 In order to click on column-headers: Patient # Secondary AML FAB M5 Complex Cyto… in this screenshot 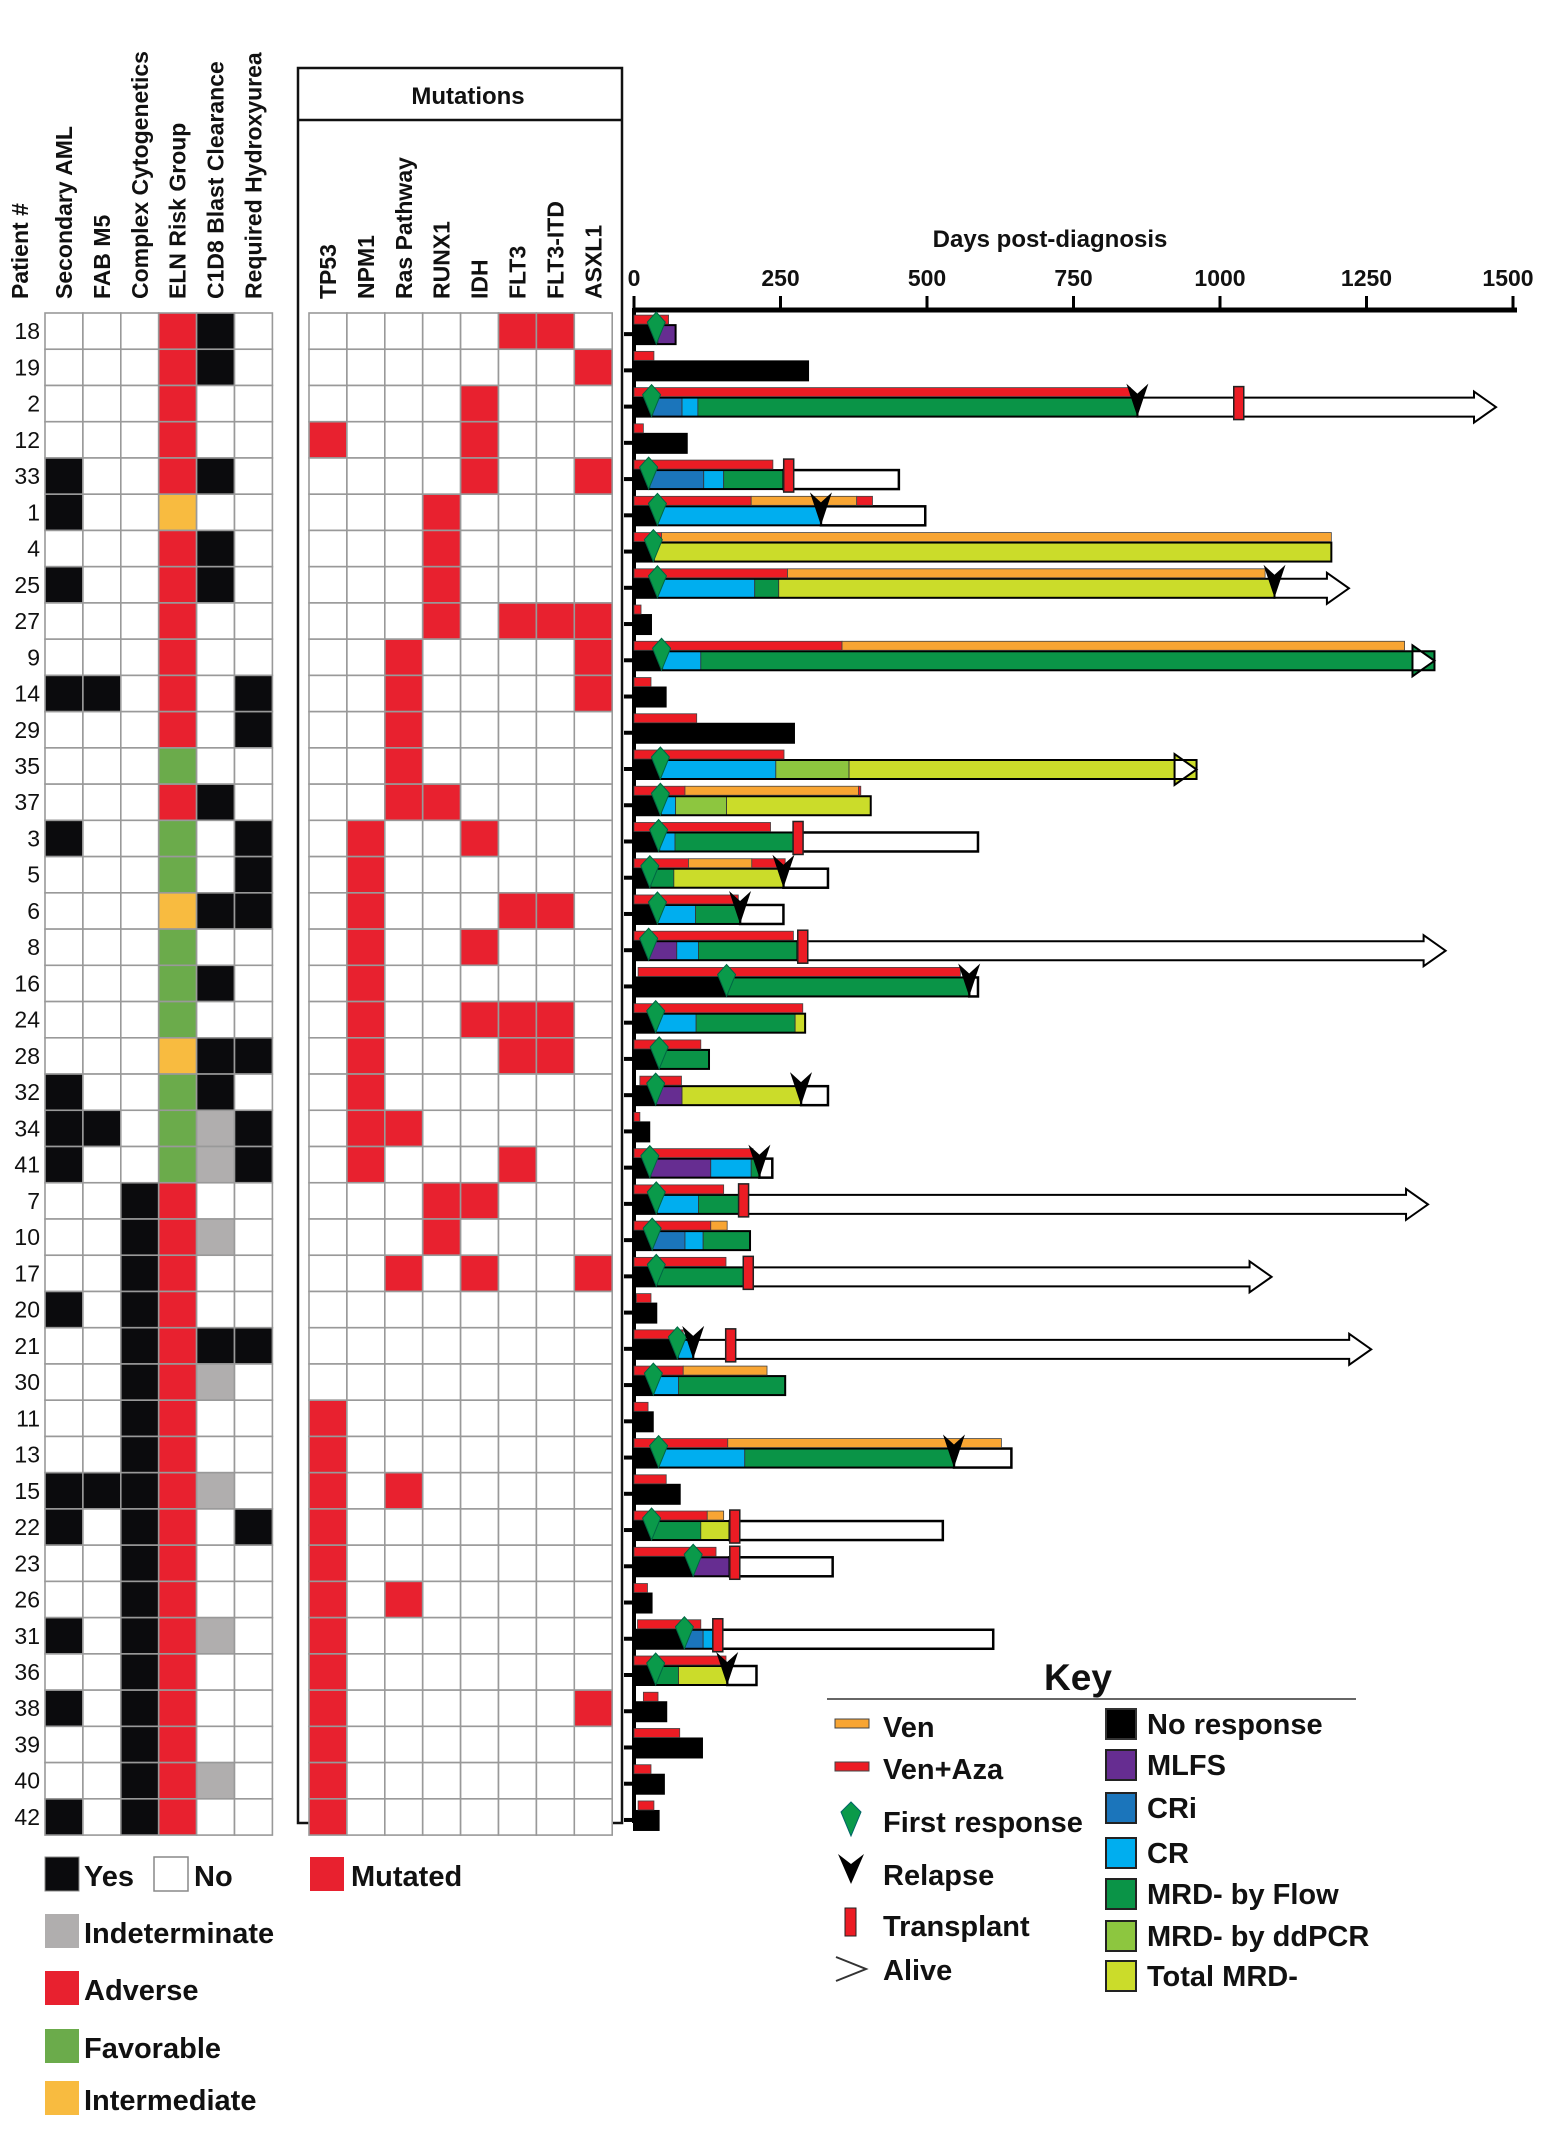, I will do `click(306, 175)`.